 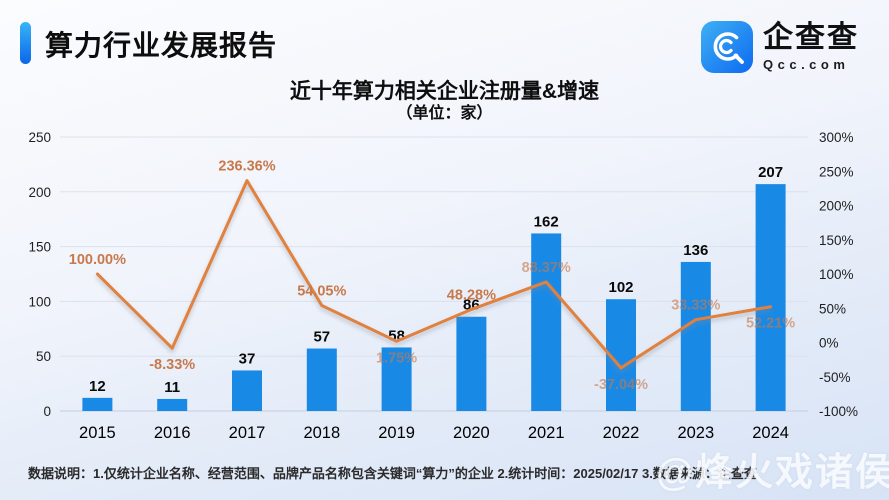 I want to click on x-axis-label: 2019, so click(x=396, y=433).